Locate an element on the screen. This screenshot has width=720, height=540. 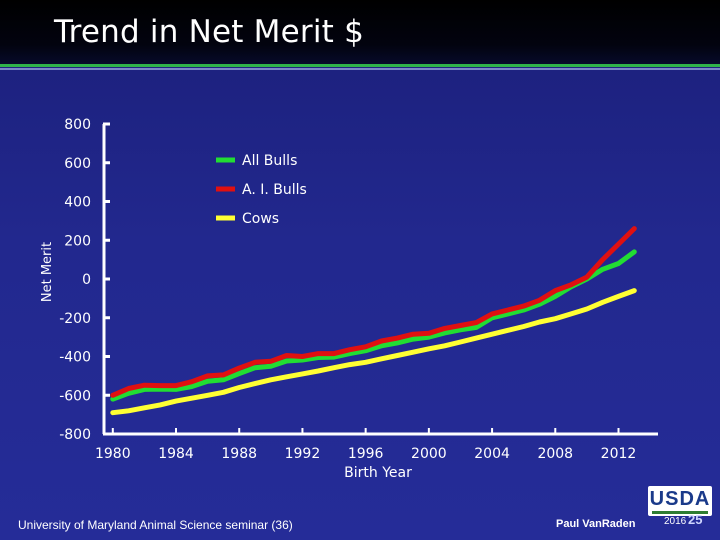
y-tick-label: -800 is located at coordinates (75, 435).